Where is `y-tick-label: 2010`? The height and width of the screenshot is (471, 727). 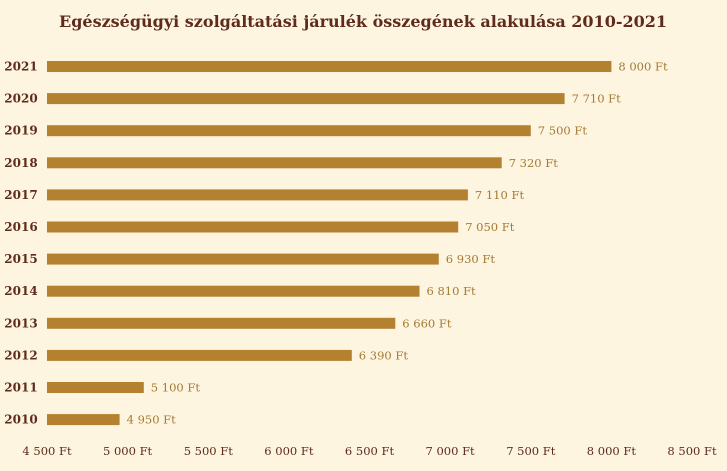
y-tick-label: 2010 is located at coordinates (20, 420).